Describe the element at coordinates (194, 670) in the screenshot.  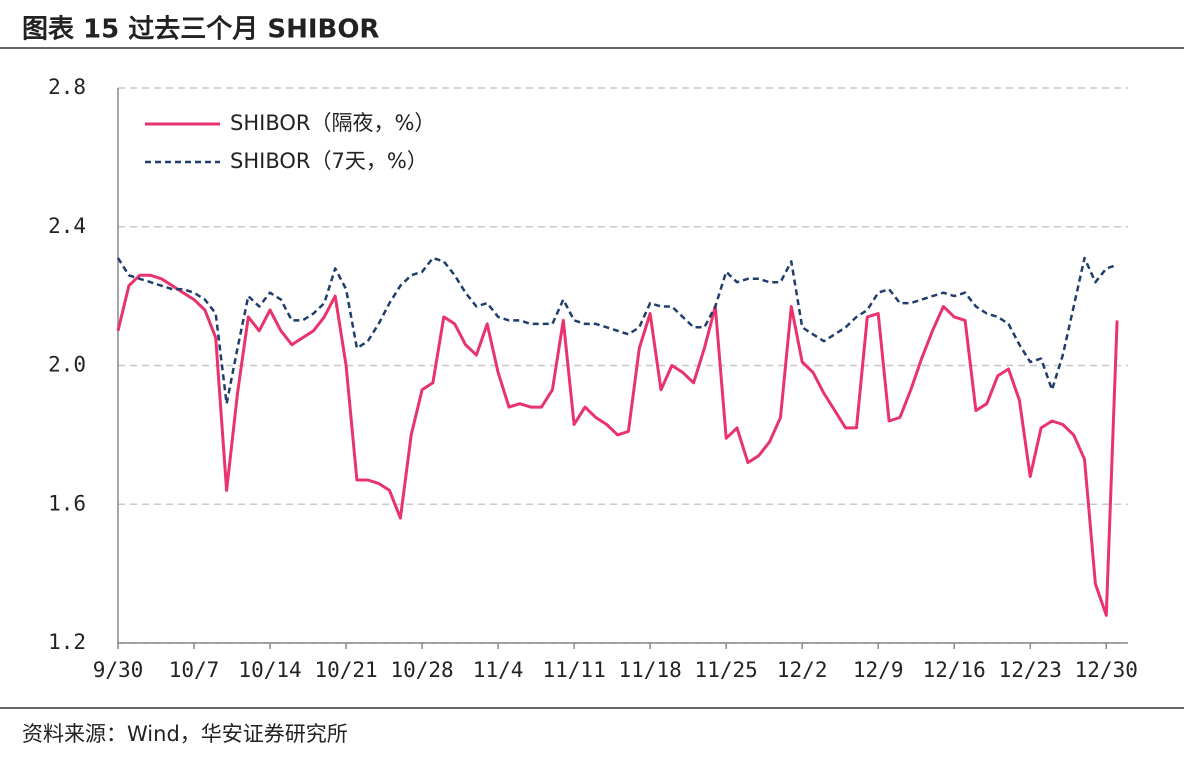
I see `x-tick-label: 10/7` at that location.